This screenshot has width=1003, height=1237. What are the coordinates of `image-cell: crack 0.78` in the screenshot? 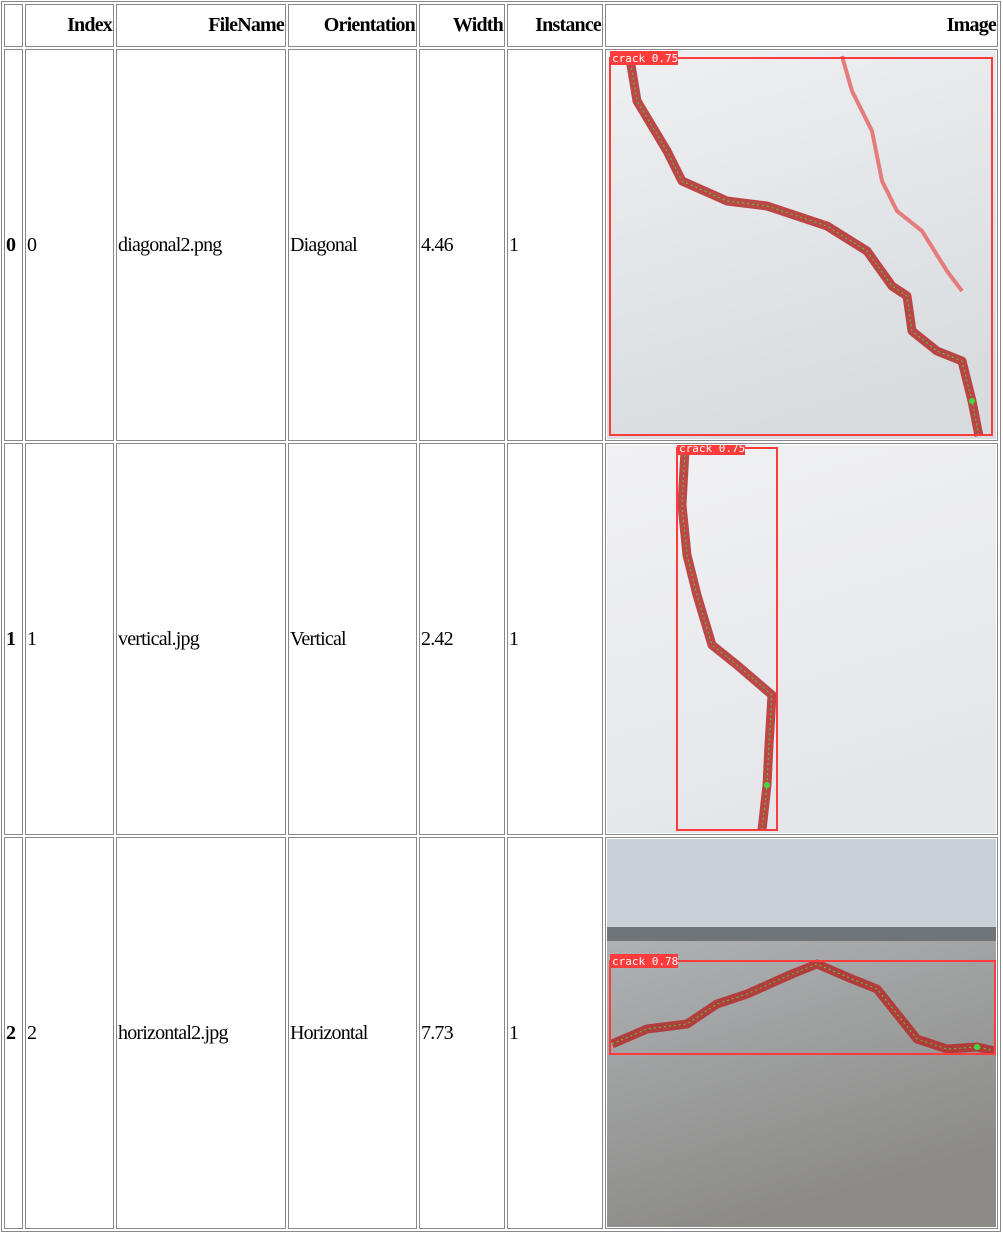 It's located at (801, 1033).